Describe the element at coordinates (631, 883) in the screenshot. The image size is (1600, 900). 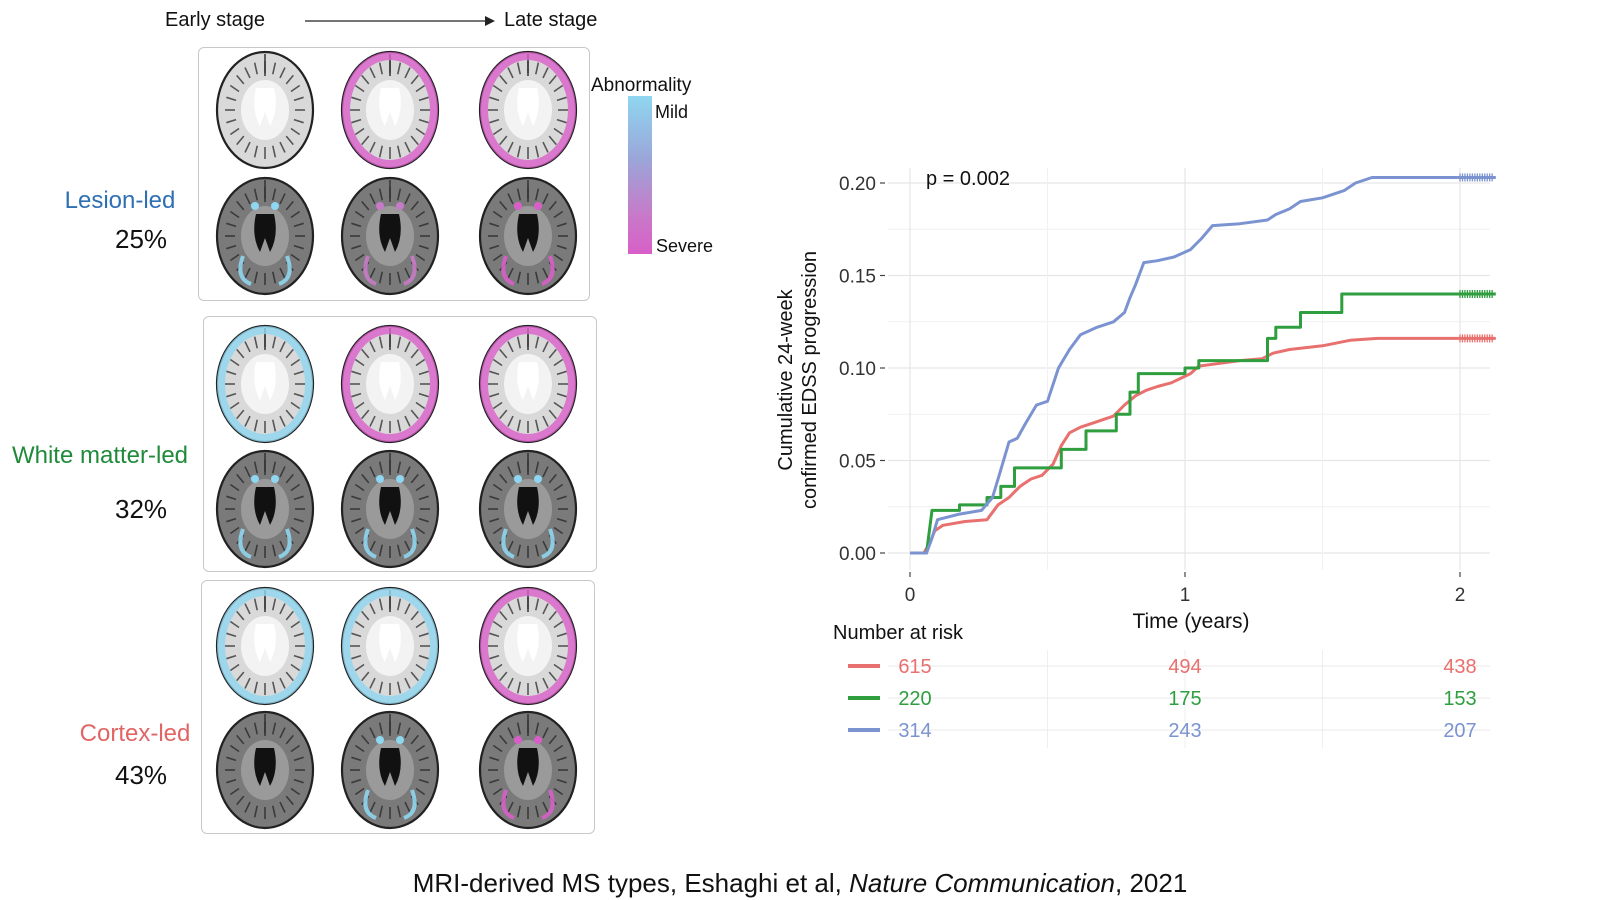
I see `caption-text: MRI-derived MS types, Eshaghi et al,` at that location.